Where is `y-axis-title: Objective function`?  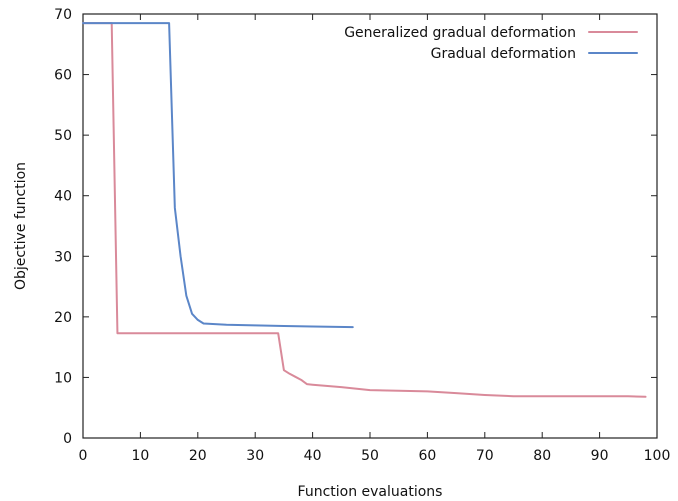 y-axis-title: Objective function is located at coordinates (21, 226).